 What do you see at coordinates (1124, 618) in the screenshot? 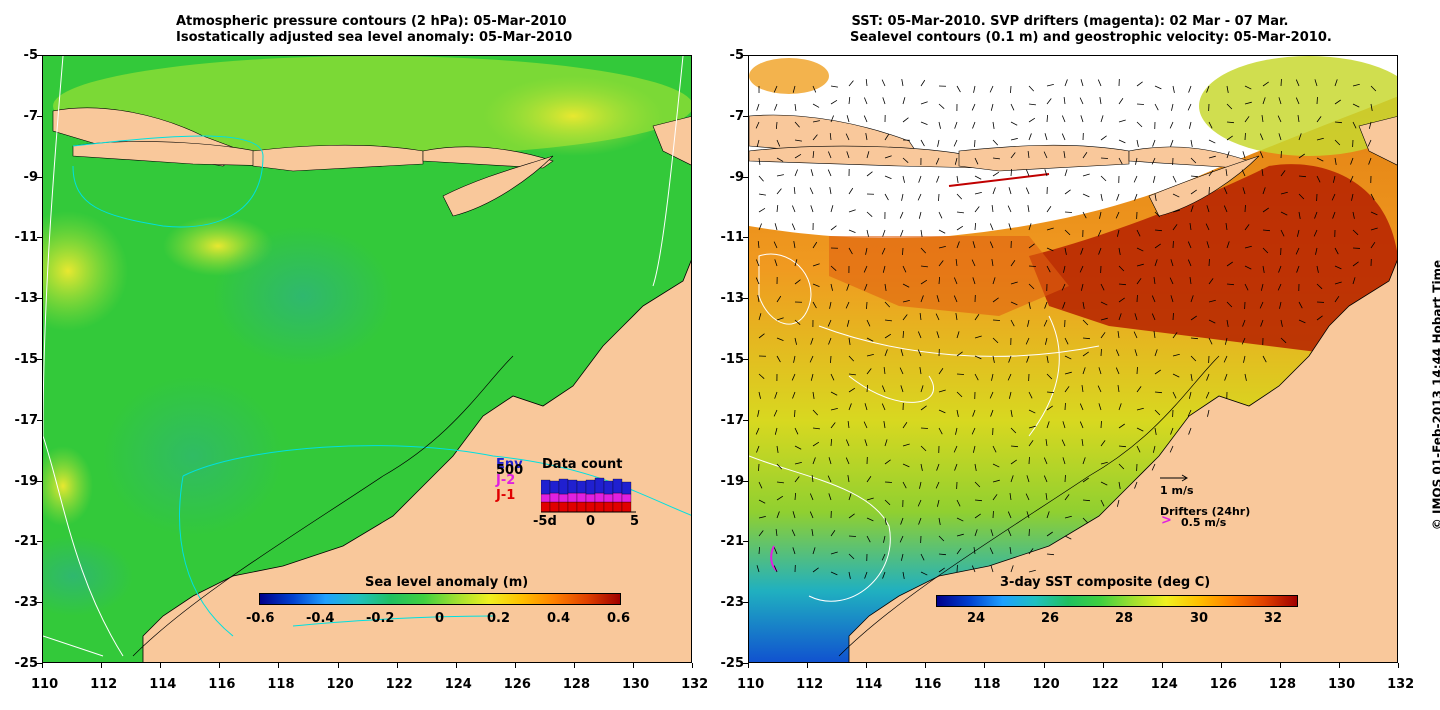
I see `right-cbar-tick: 28` at bounding box center [1124, 618].